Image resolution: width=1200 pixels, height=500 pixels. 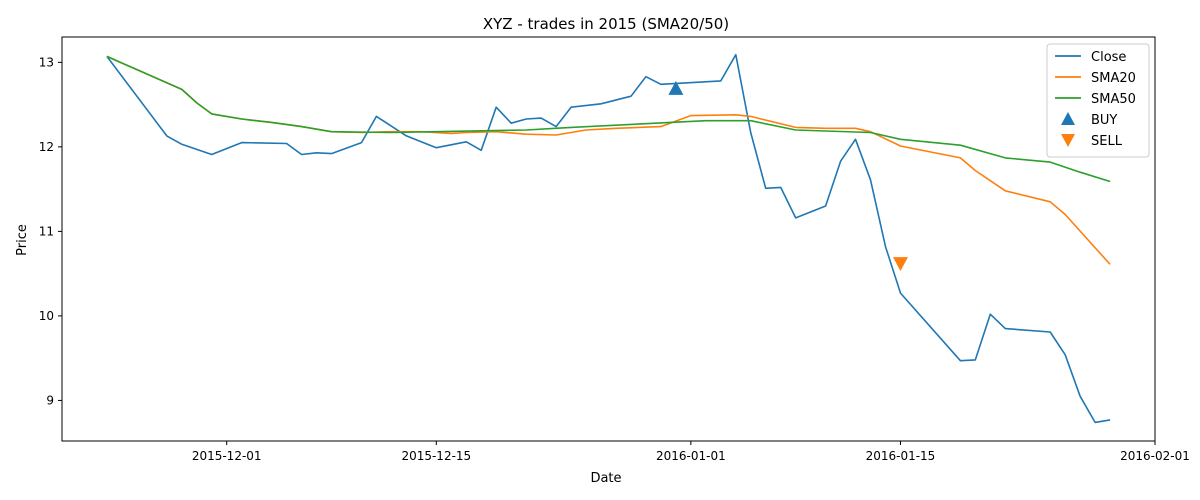 What do you see at coordinates (1108, 57) in the screenshot?
I see `legend-label-close: Close` at bounding box center [1108, 57].